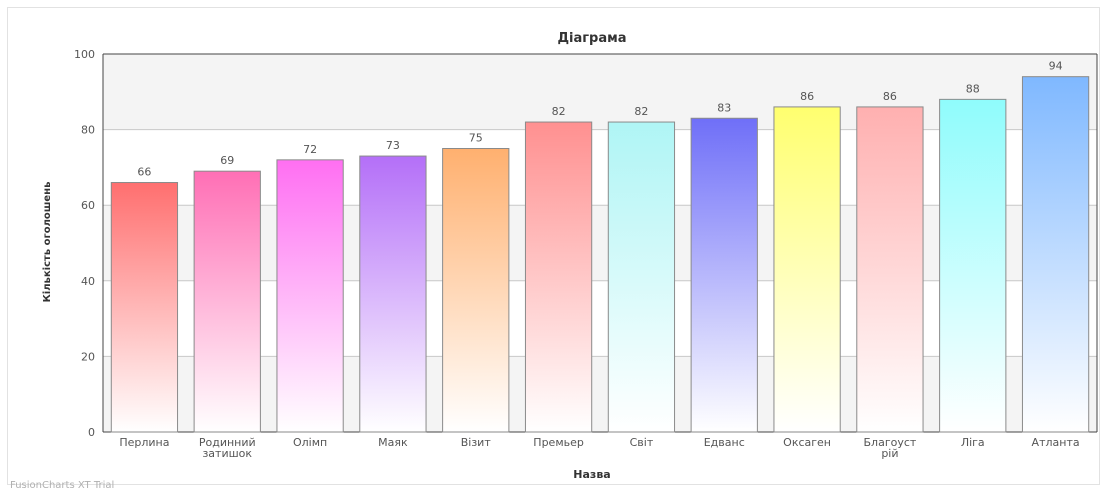  I want to click on x-tick-label: Світ, so click(642, 442).